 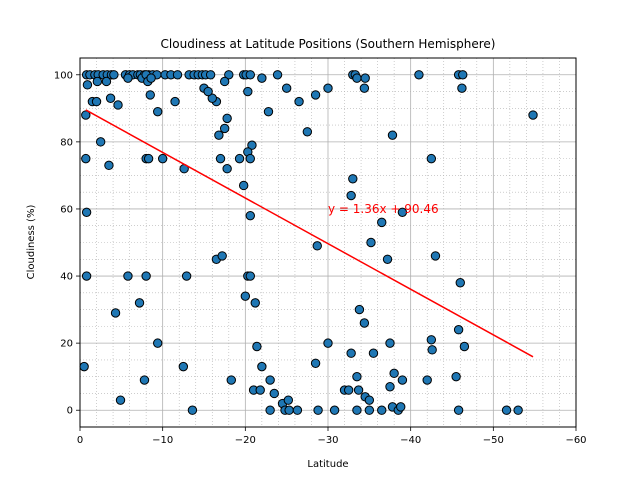 What do you see at coordinates (410, 440) in the screenshot?
I see `x-tick-label: −40` at bounding box center [410, 440].